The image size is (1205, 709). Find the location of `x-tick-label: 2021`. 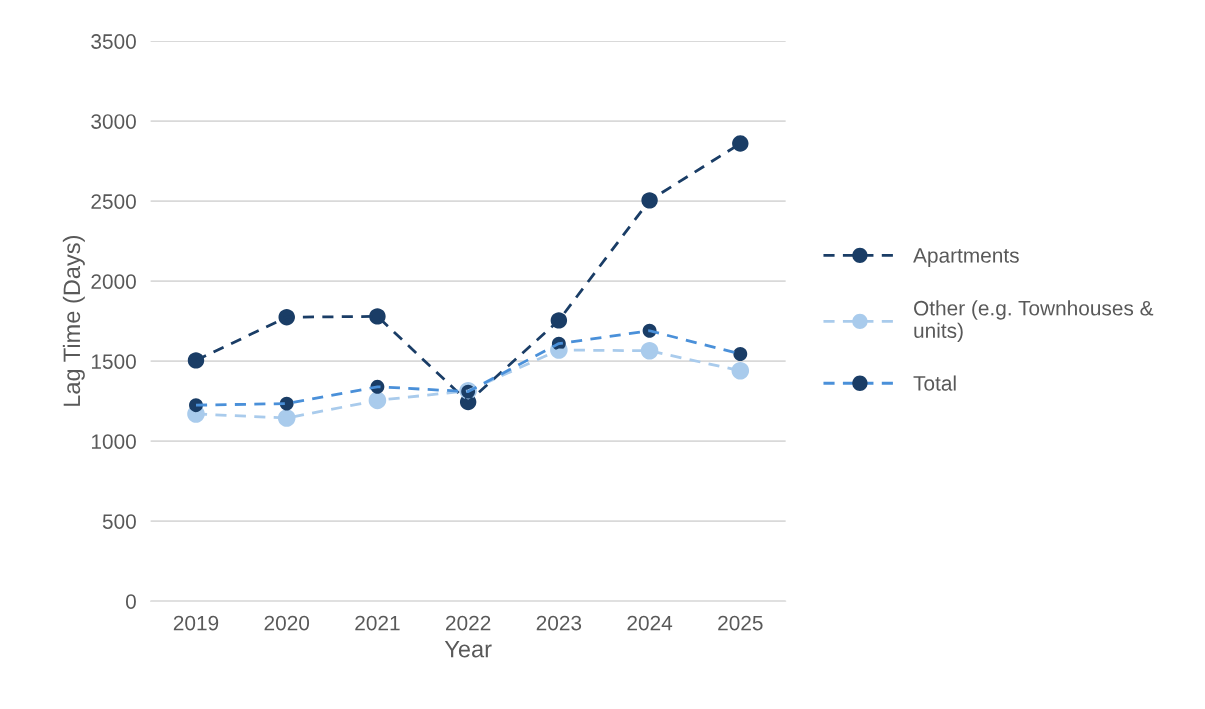

x-tick-label: 2021 is located at coordinates (377, 623).